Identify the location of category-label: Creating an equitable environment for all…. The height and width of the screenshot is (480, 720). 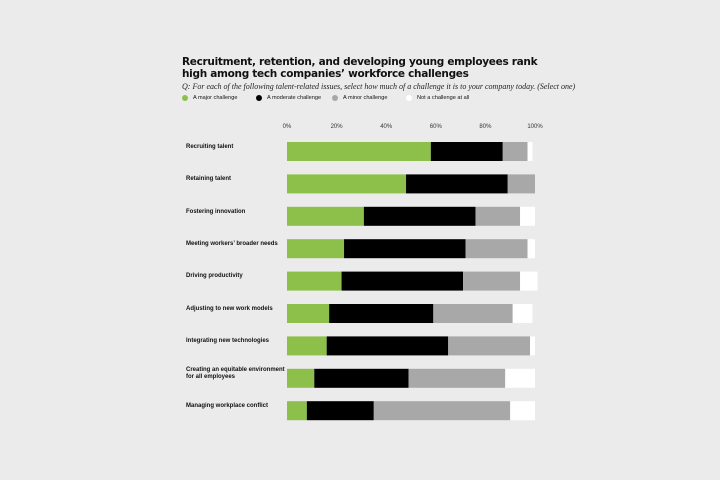
(236, 374).